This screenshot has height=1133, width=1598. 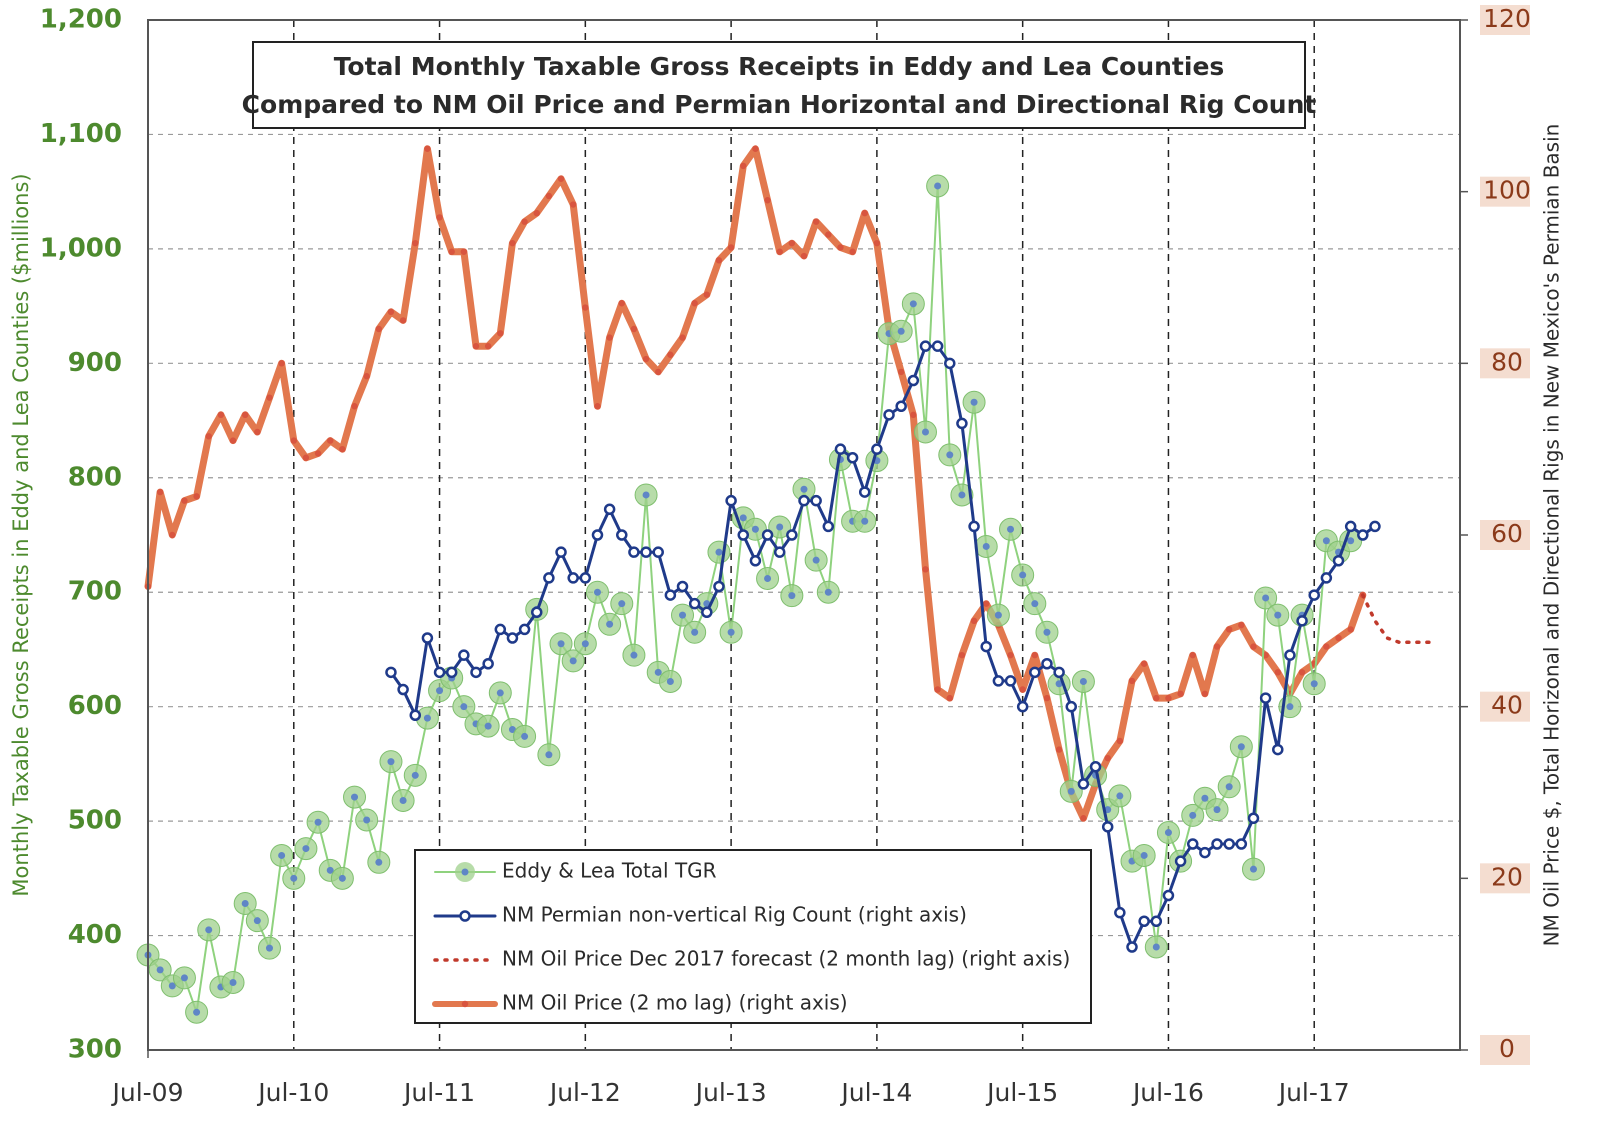 What do you see at coordinates (95, 363) in the screenshot?
I see `y-tick-label: 900` at bounding box center [95, 363].